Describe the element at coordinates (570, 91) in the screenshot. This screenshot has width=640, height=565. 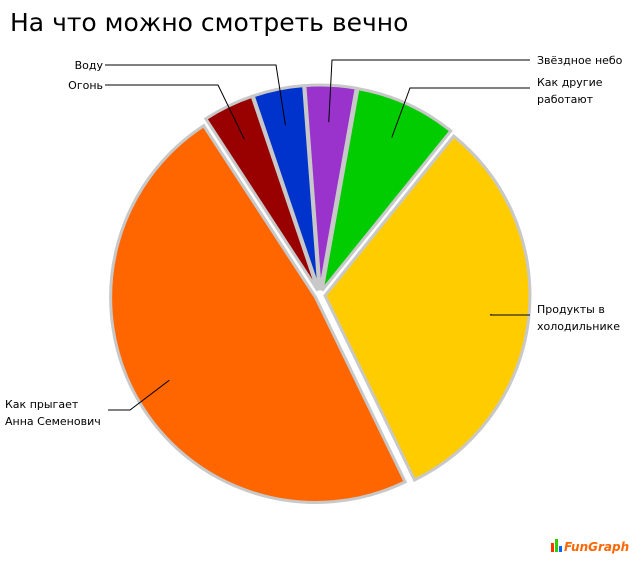
I see `slice-label: Как другие работают` at that location.